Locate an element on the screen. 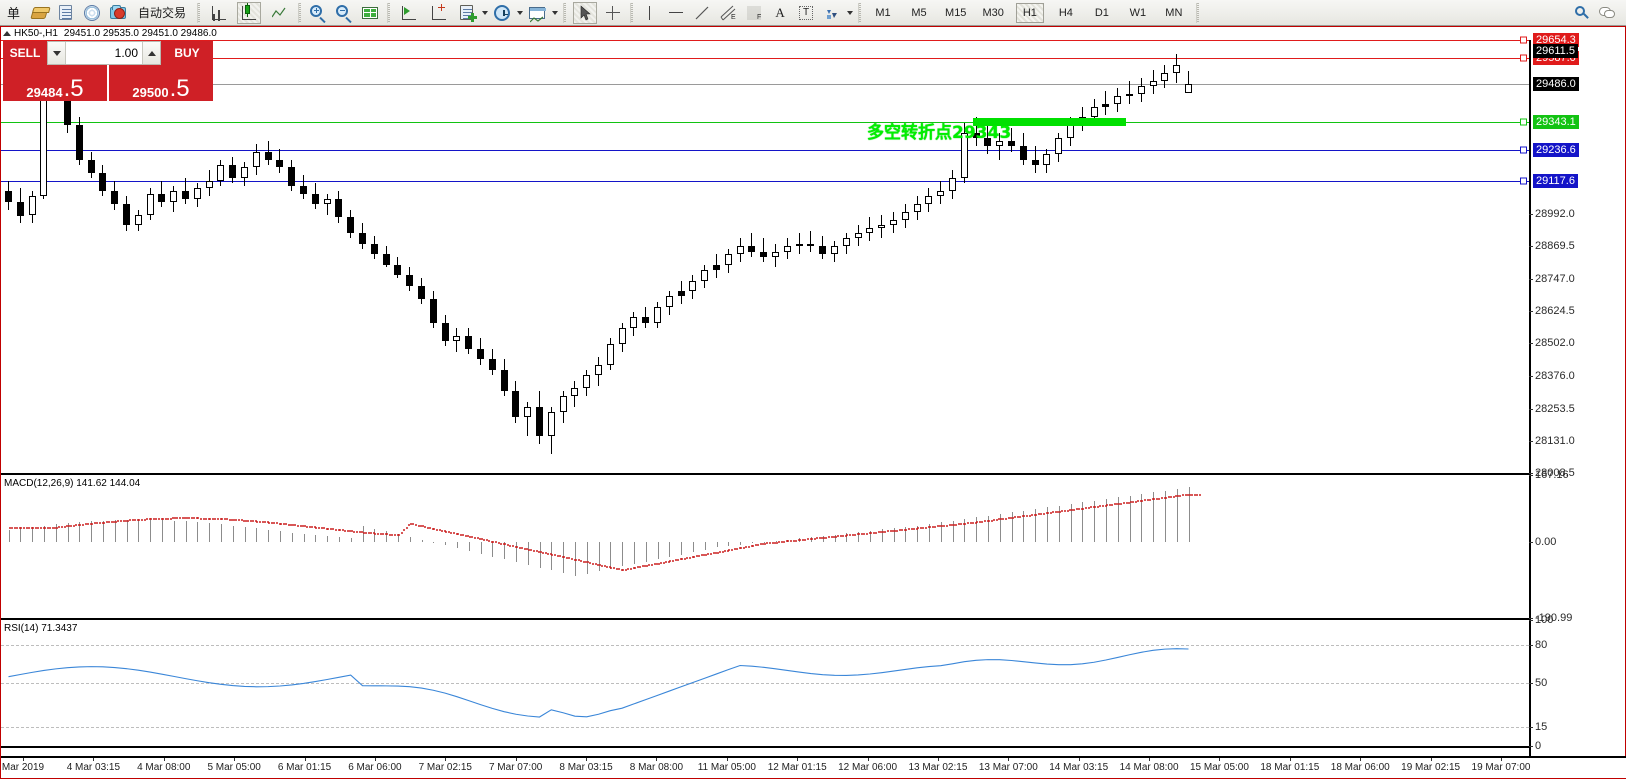 The width and height of the screenshot is (1626, 779). timeframe-m5: M5 is located at coordinates (919, 12).